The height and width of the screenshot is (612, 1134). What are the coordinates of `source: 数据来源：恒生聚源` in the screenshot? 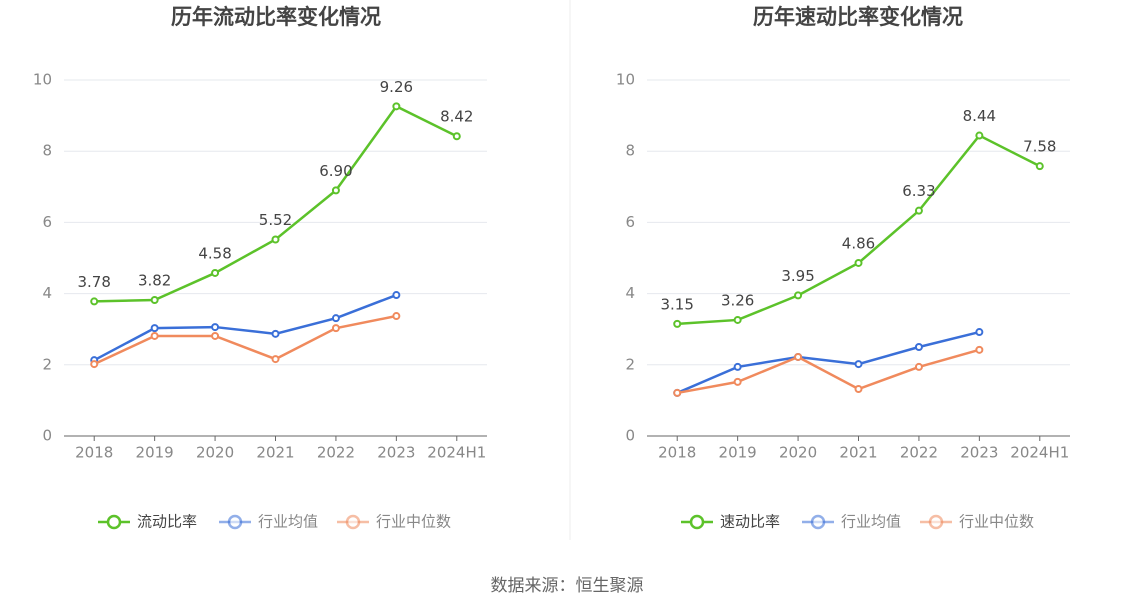 It's located at (567, 586).